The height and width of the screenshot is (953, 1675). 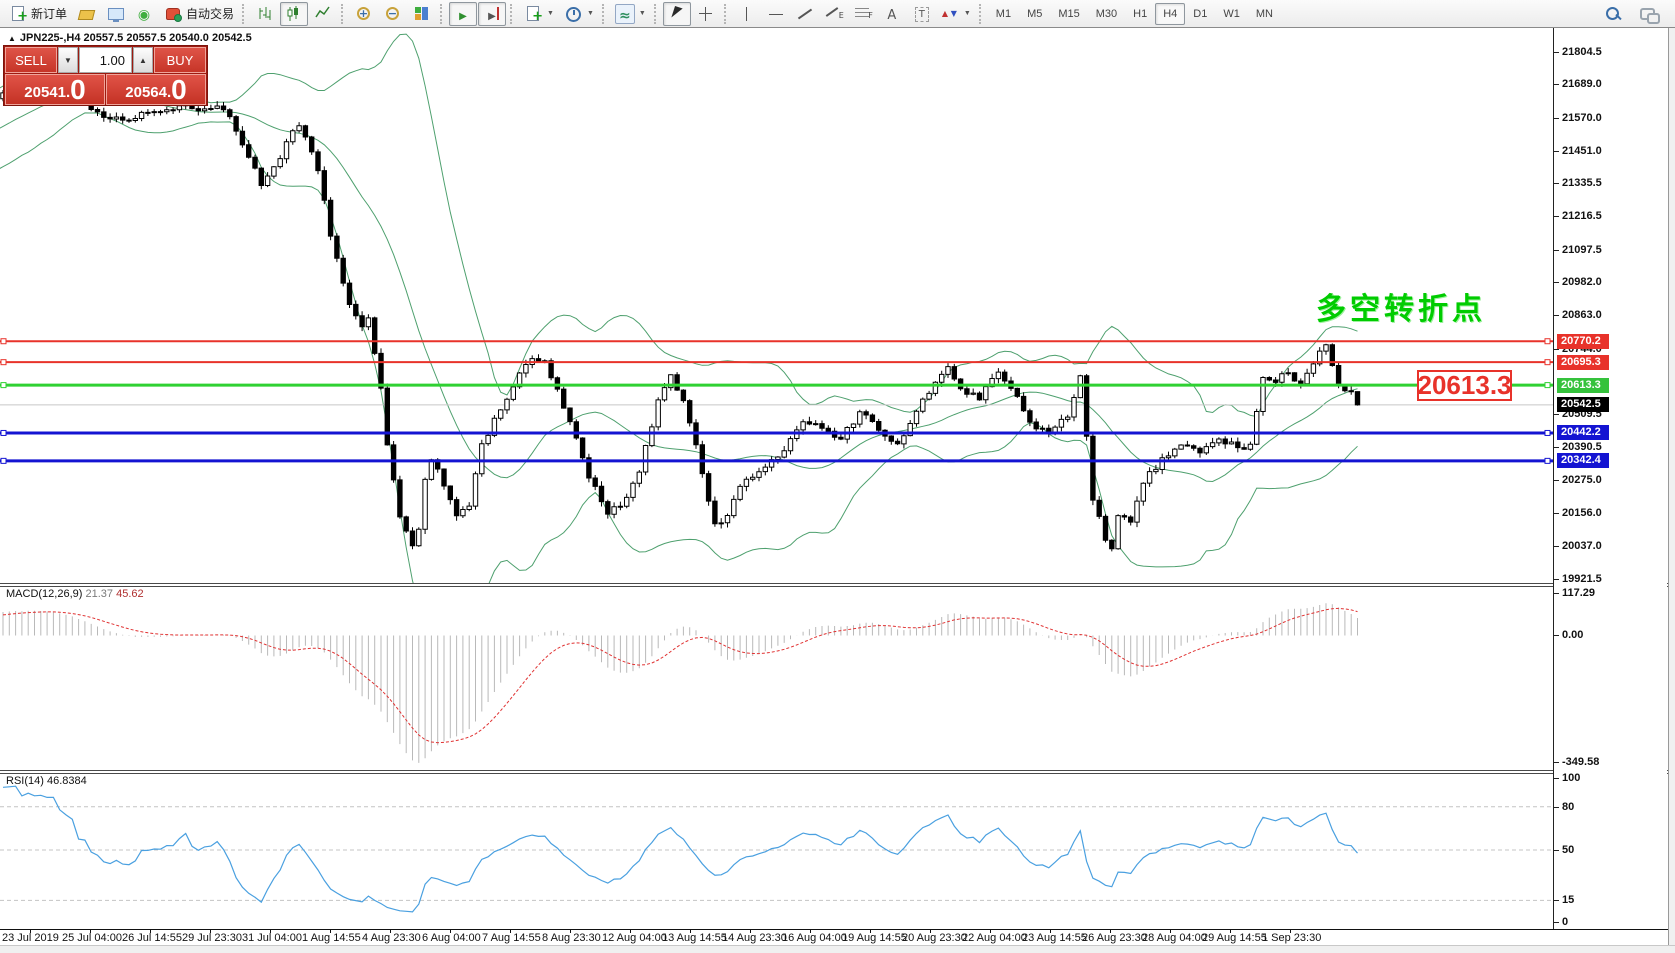 I want to click on timeframe-button-m5: M5, so click(x=1035, y=13).